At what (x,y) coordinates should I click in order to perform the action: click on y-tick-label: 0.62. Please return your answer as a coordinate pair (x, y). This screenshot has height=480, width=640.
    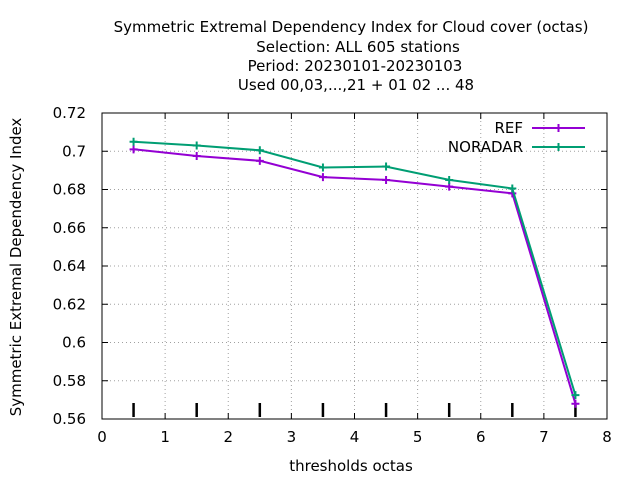
    Looking at the image, I should click on (69, 304).